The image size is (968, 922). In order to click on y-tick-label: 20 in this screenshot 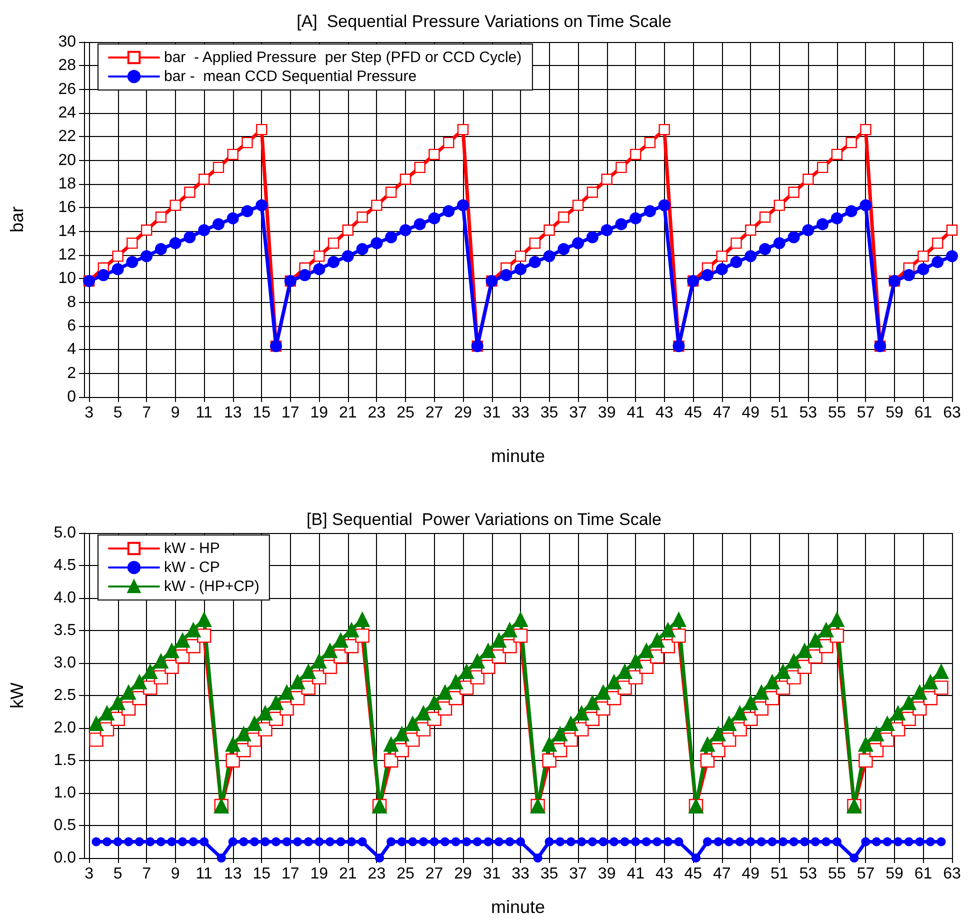, I will do `click(67, 160)`.